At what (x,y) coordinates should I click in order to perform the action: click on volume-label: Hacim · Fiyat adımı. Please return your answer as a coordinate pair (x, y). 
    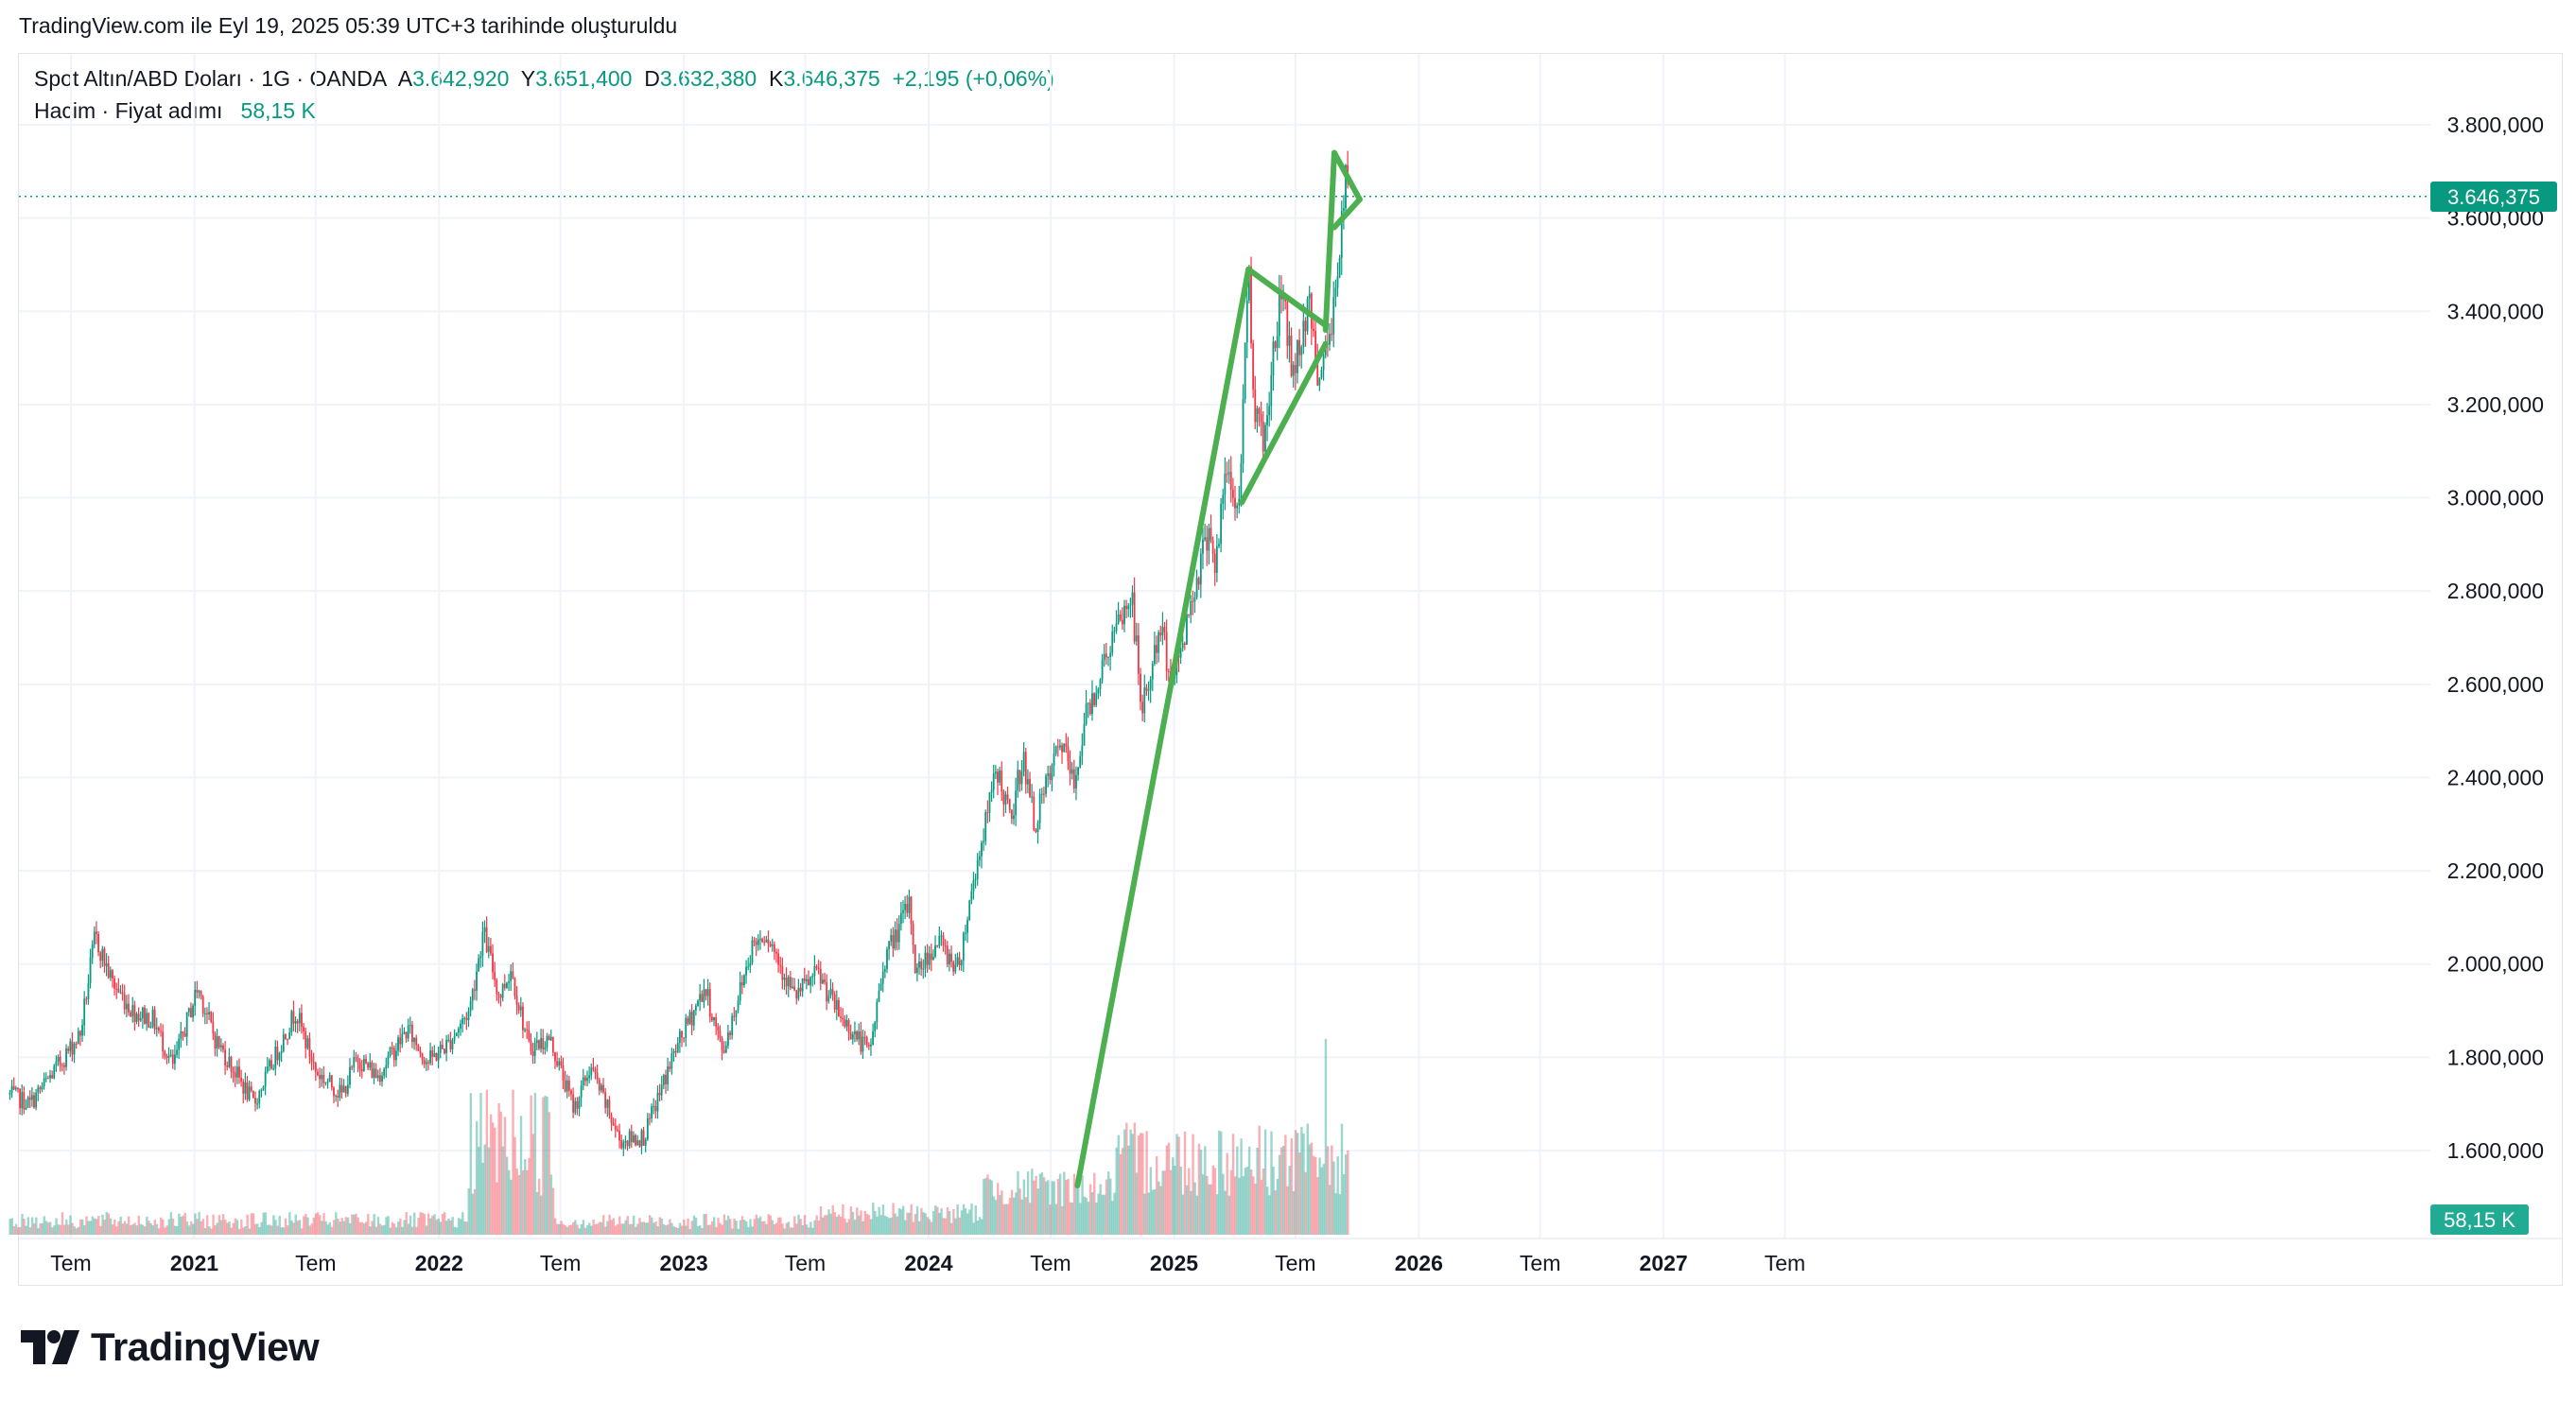
    Looking at the image, I should click on (128, 110).